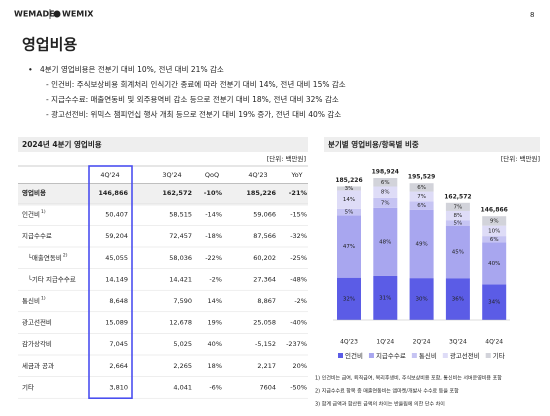 This screenshot has height=416, width=550. Describe the element at coordinates (31, 300) in the screenshot. I see `row-label: 통신비` at that location.